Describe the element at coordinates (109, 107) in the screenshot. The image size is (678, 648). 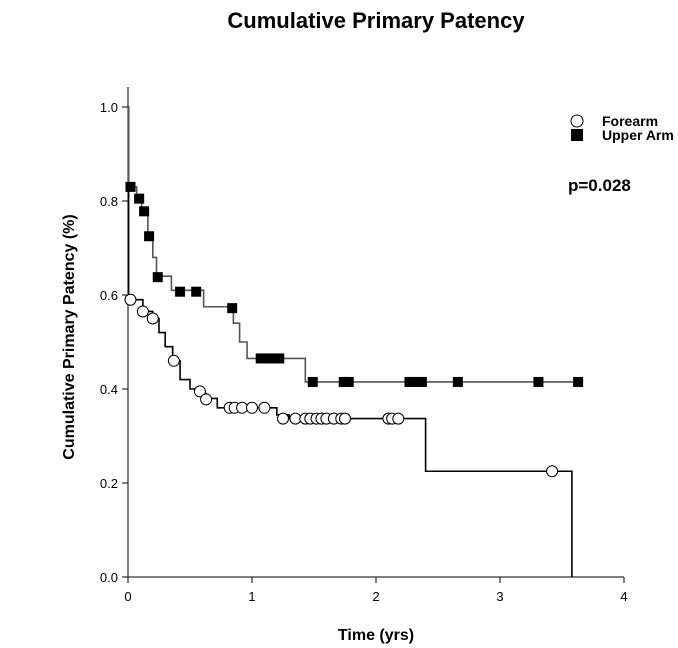
I see `y-tick-label: 1.0` at that location.